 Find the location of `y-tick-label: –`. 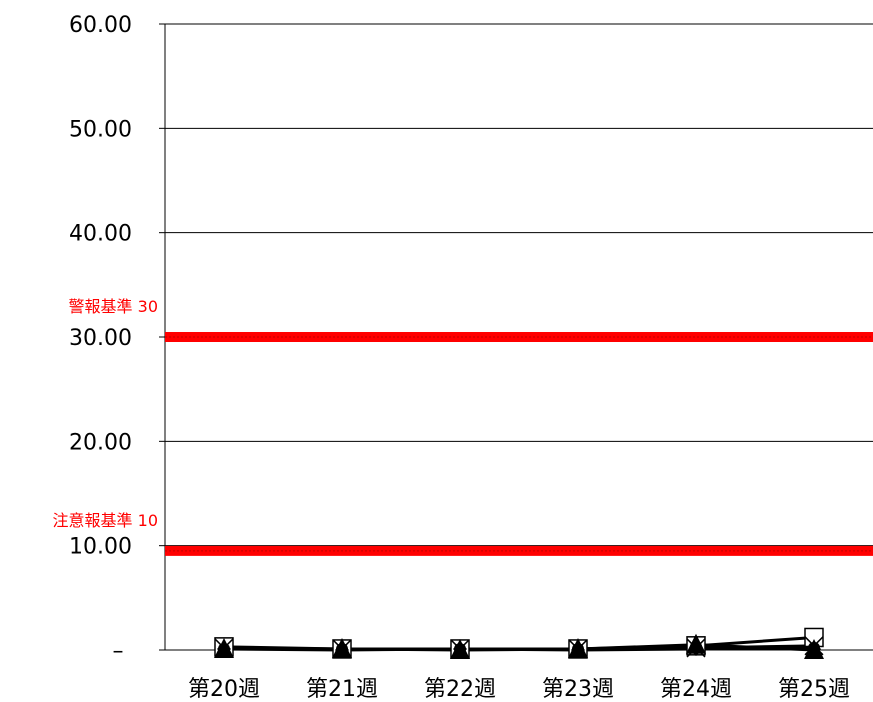

y-tick-label: – is located at coordinates (118, 651).